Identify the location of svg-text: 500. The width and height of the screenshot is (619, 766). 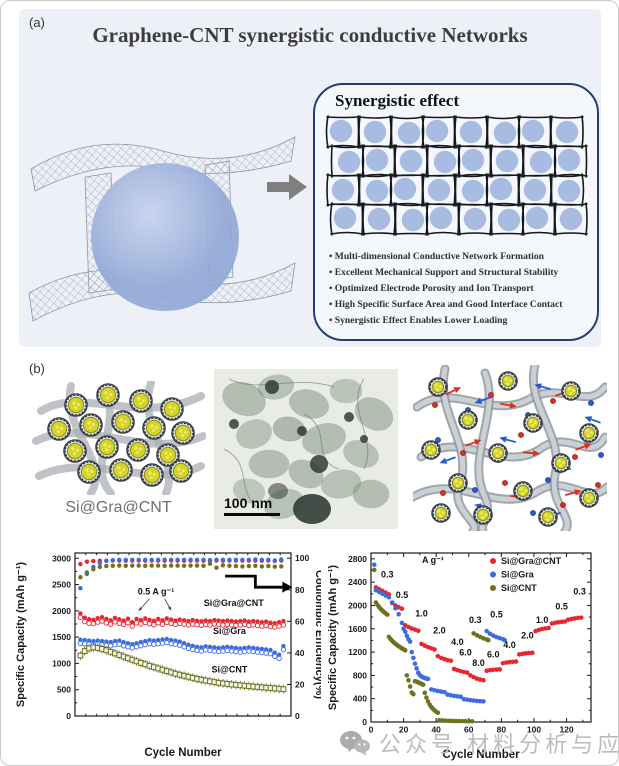
(64, 690).